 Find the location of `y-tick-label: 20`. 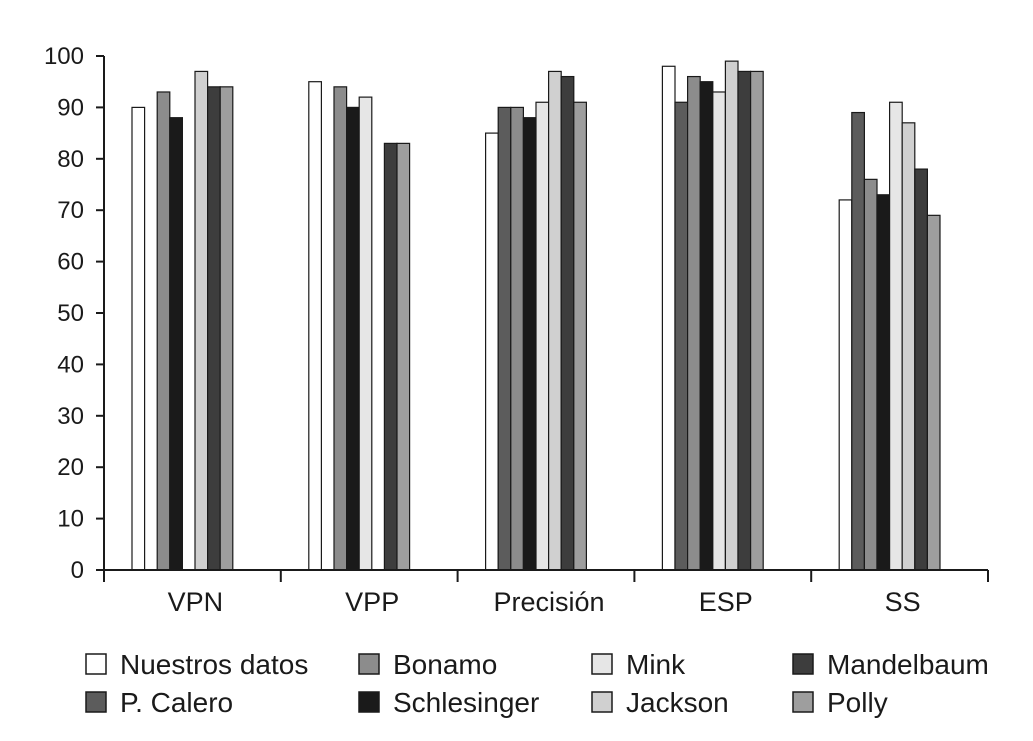

y-tick-label: 20 is located at coordinates (70, 467).